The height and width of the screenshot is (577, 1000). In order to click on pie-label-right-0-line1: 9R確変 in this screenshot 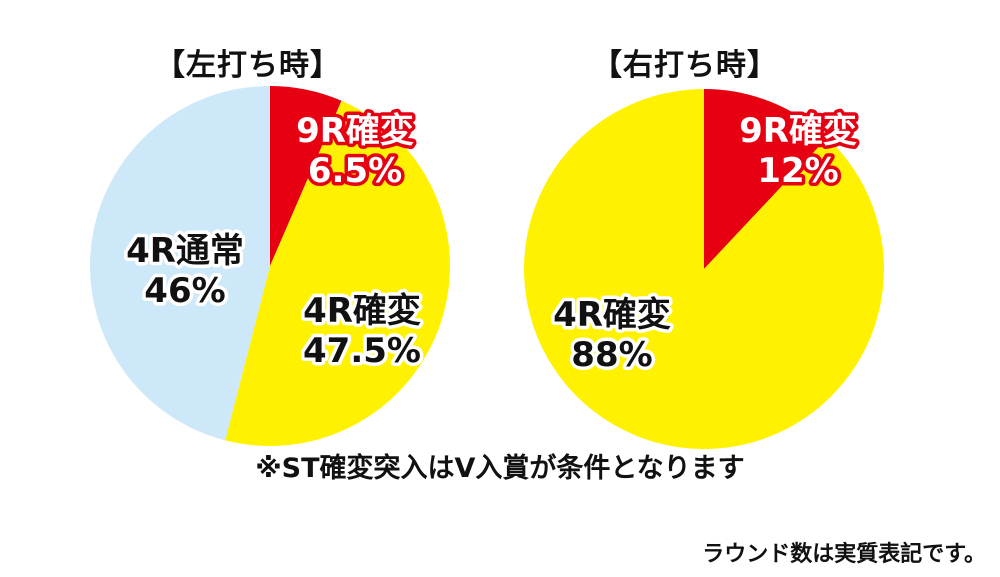, I will do `click(798, 131)`.